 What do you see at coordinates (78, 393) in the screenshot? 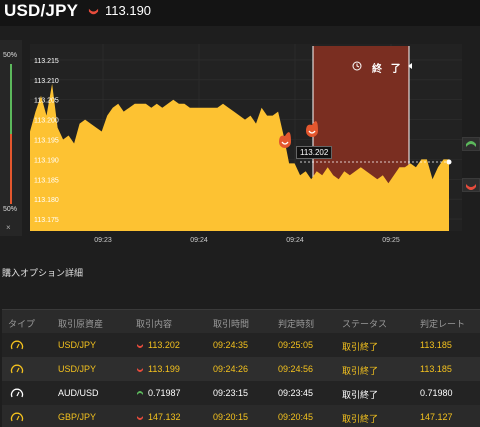
I see `asset-cell: AUD/USD` at bounding box center [78, 393].